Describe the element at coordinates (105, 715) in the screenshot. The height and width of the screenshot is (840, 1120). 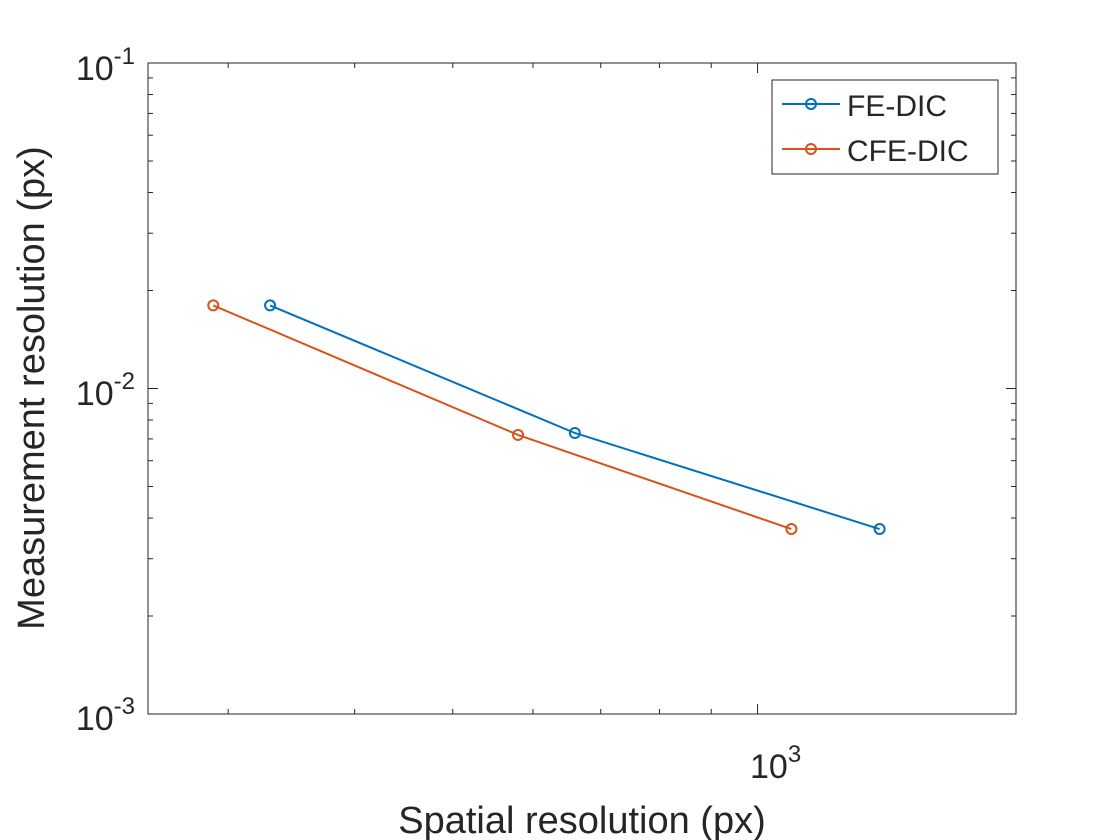
I see `y-tick-label-1e-3: 10⁻³` at that location.